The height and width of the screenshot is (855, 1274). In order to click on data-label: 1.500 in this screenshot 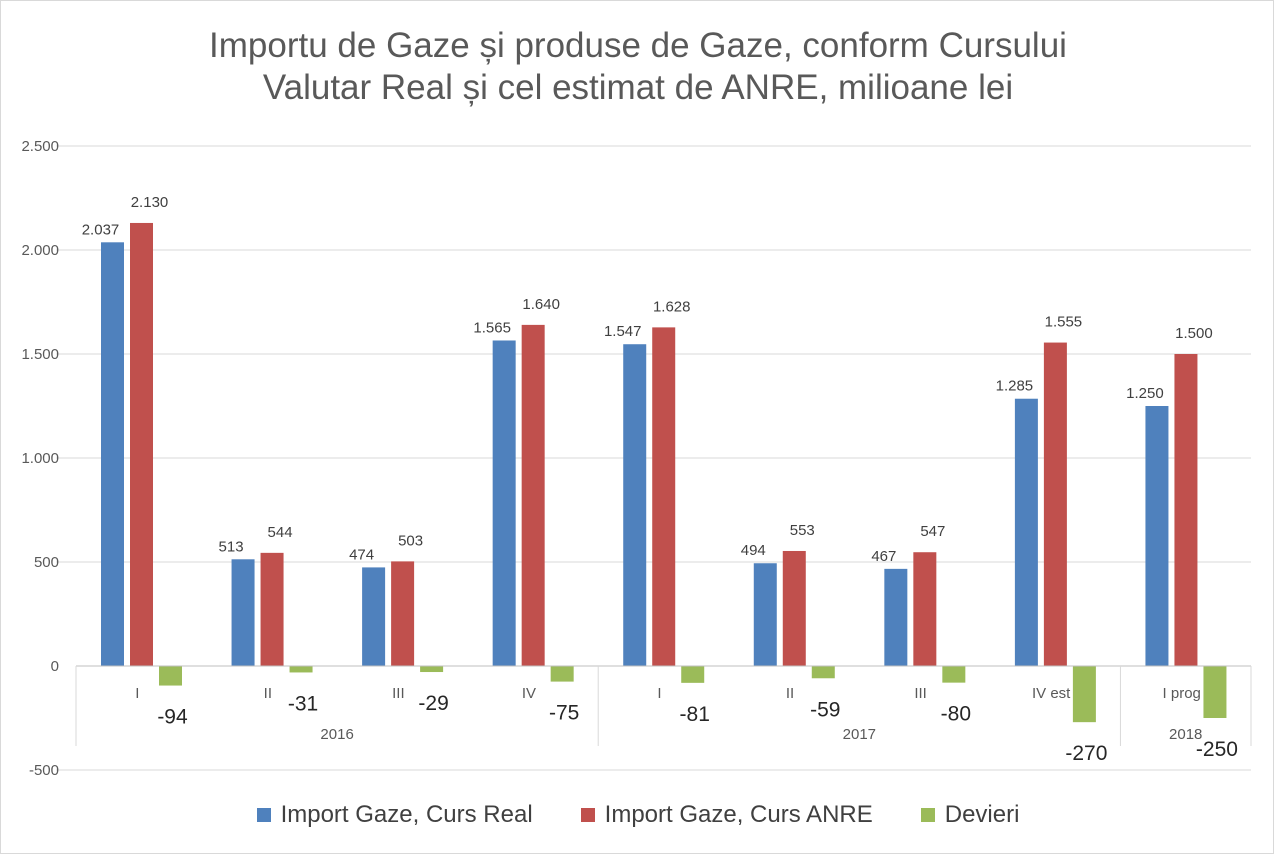, I will do `click(1194, 333)`.